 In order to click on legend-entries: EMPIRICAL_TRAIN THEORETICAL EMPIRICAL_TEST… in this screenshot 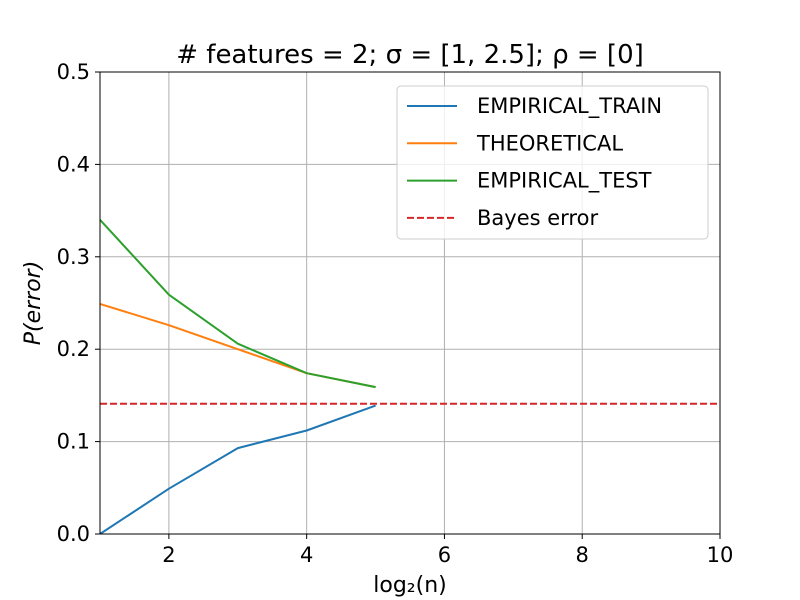, I will do `click(534, 162)`.